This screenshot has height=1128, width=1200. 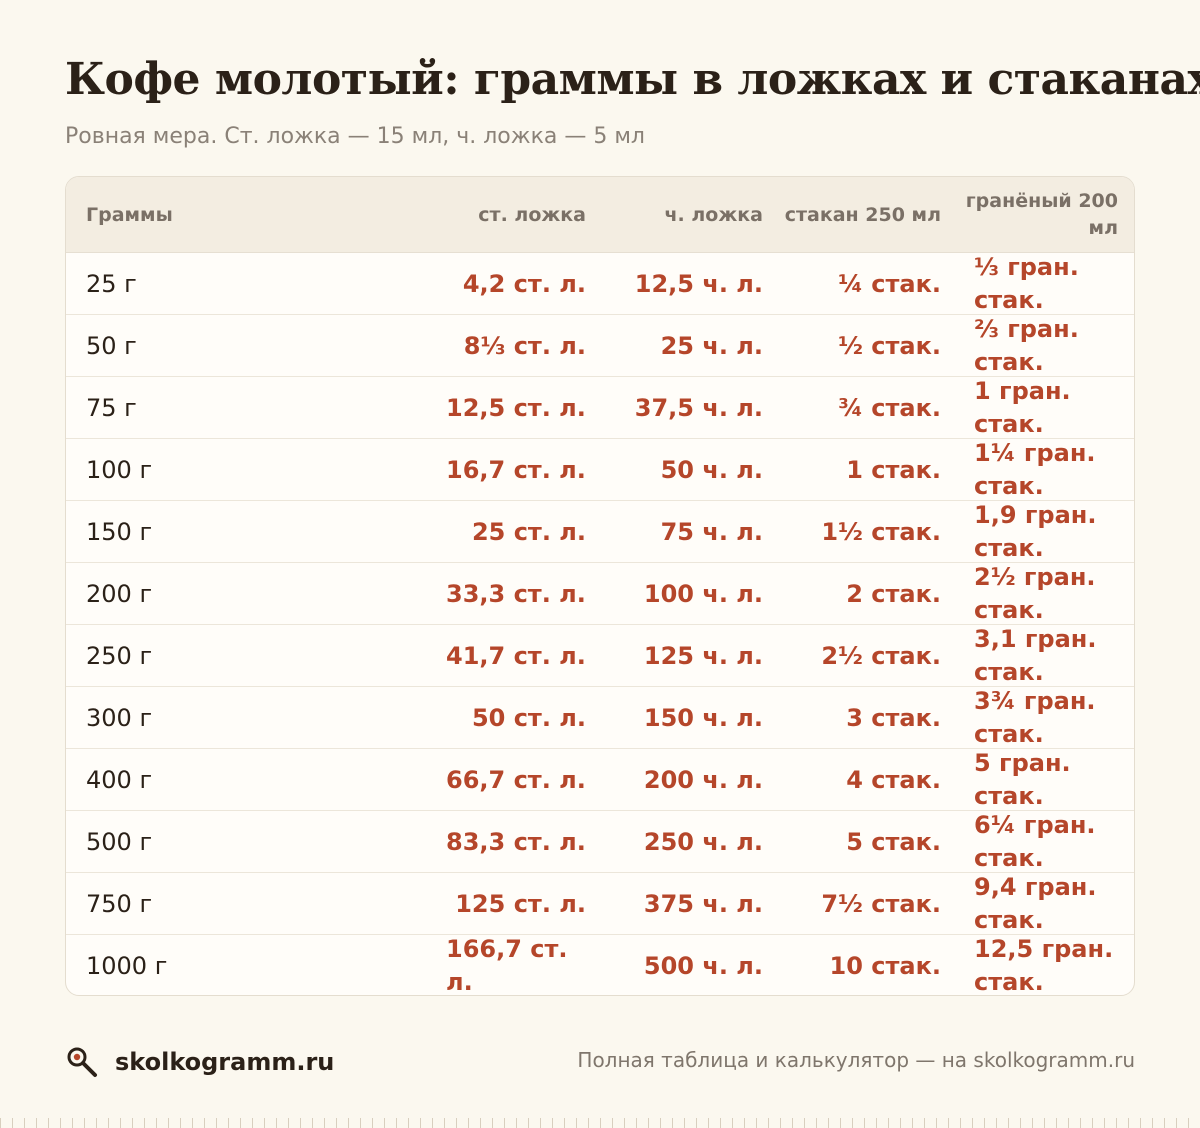 What do you see at coordinates (889, 345) in the screenshot?
I see `cell-glass-250: ½ стак.` at bounding box center [889, 345].